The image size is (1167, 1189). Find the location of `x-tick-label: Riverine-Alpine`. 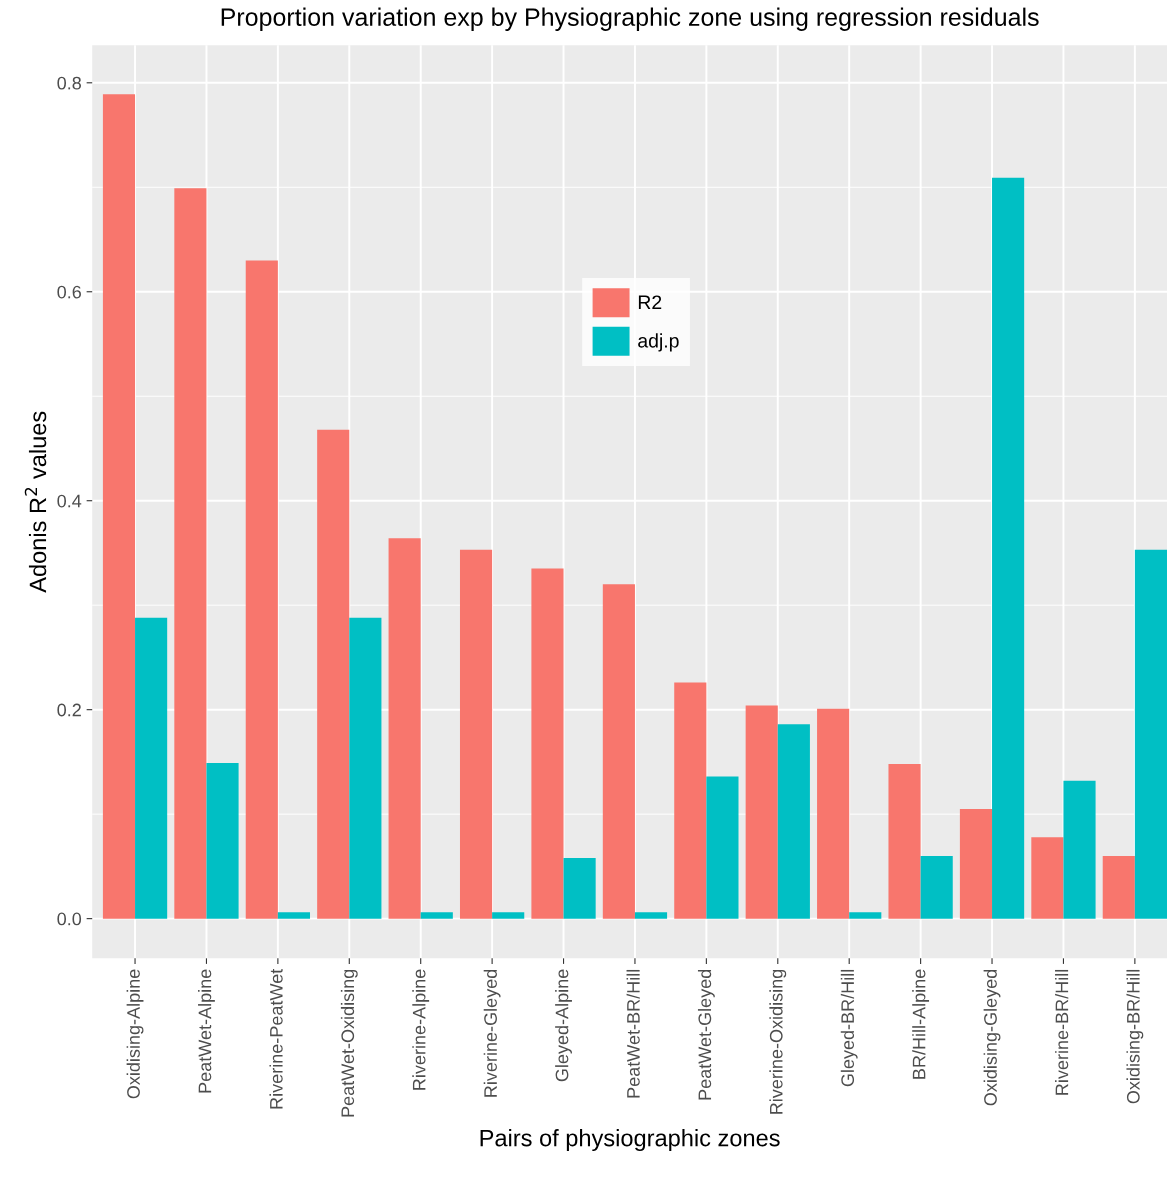

x-tick-label: Riverine-Alpine is located at coordinates (421, 1029).